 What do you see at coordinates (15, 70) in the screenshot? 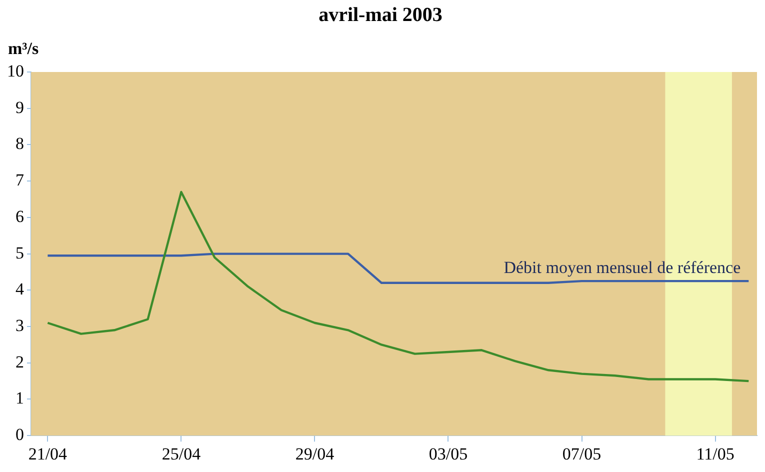
I see `y-tick-label: 10` at bounding box center [15, 70].